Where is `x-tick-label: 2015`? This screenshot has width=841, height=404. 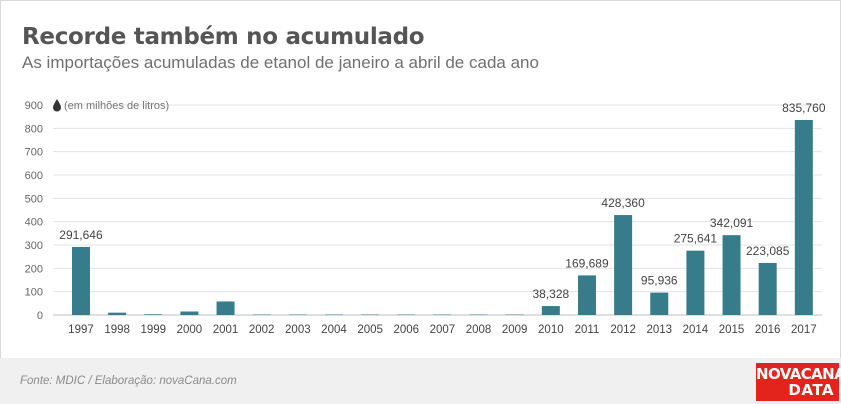
x-tick-label: 2015 is located at coordinates (732, 330).